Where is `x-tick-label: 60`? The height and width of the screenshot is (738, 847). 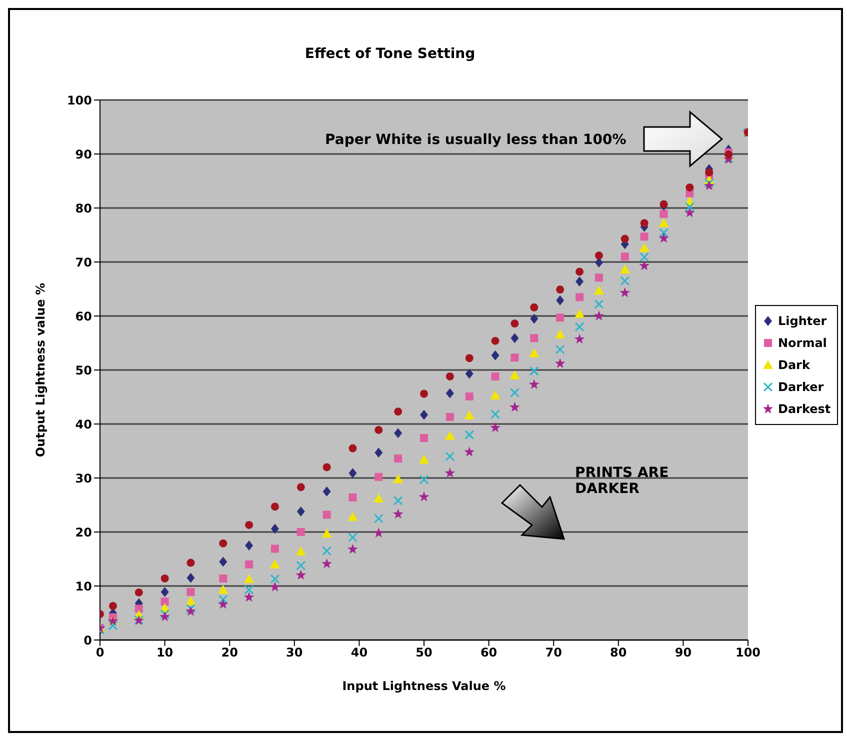
x-tick-label: 60 is located at coordinates (489, 653).